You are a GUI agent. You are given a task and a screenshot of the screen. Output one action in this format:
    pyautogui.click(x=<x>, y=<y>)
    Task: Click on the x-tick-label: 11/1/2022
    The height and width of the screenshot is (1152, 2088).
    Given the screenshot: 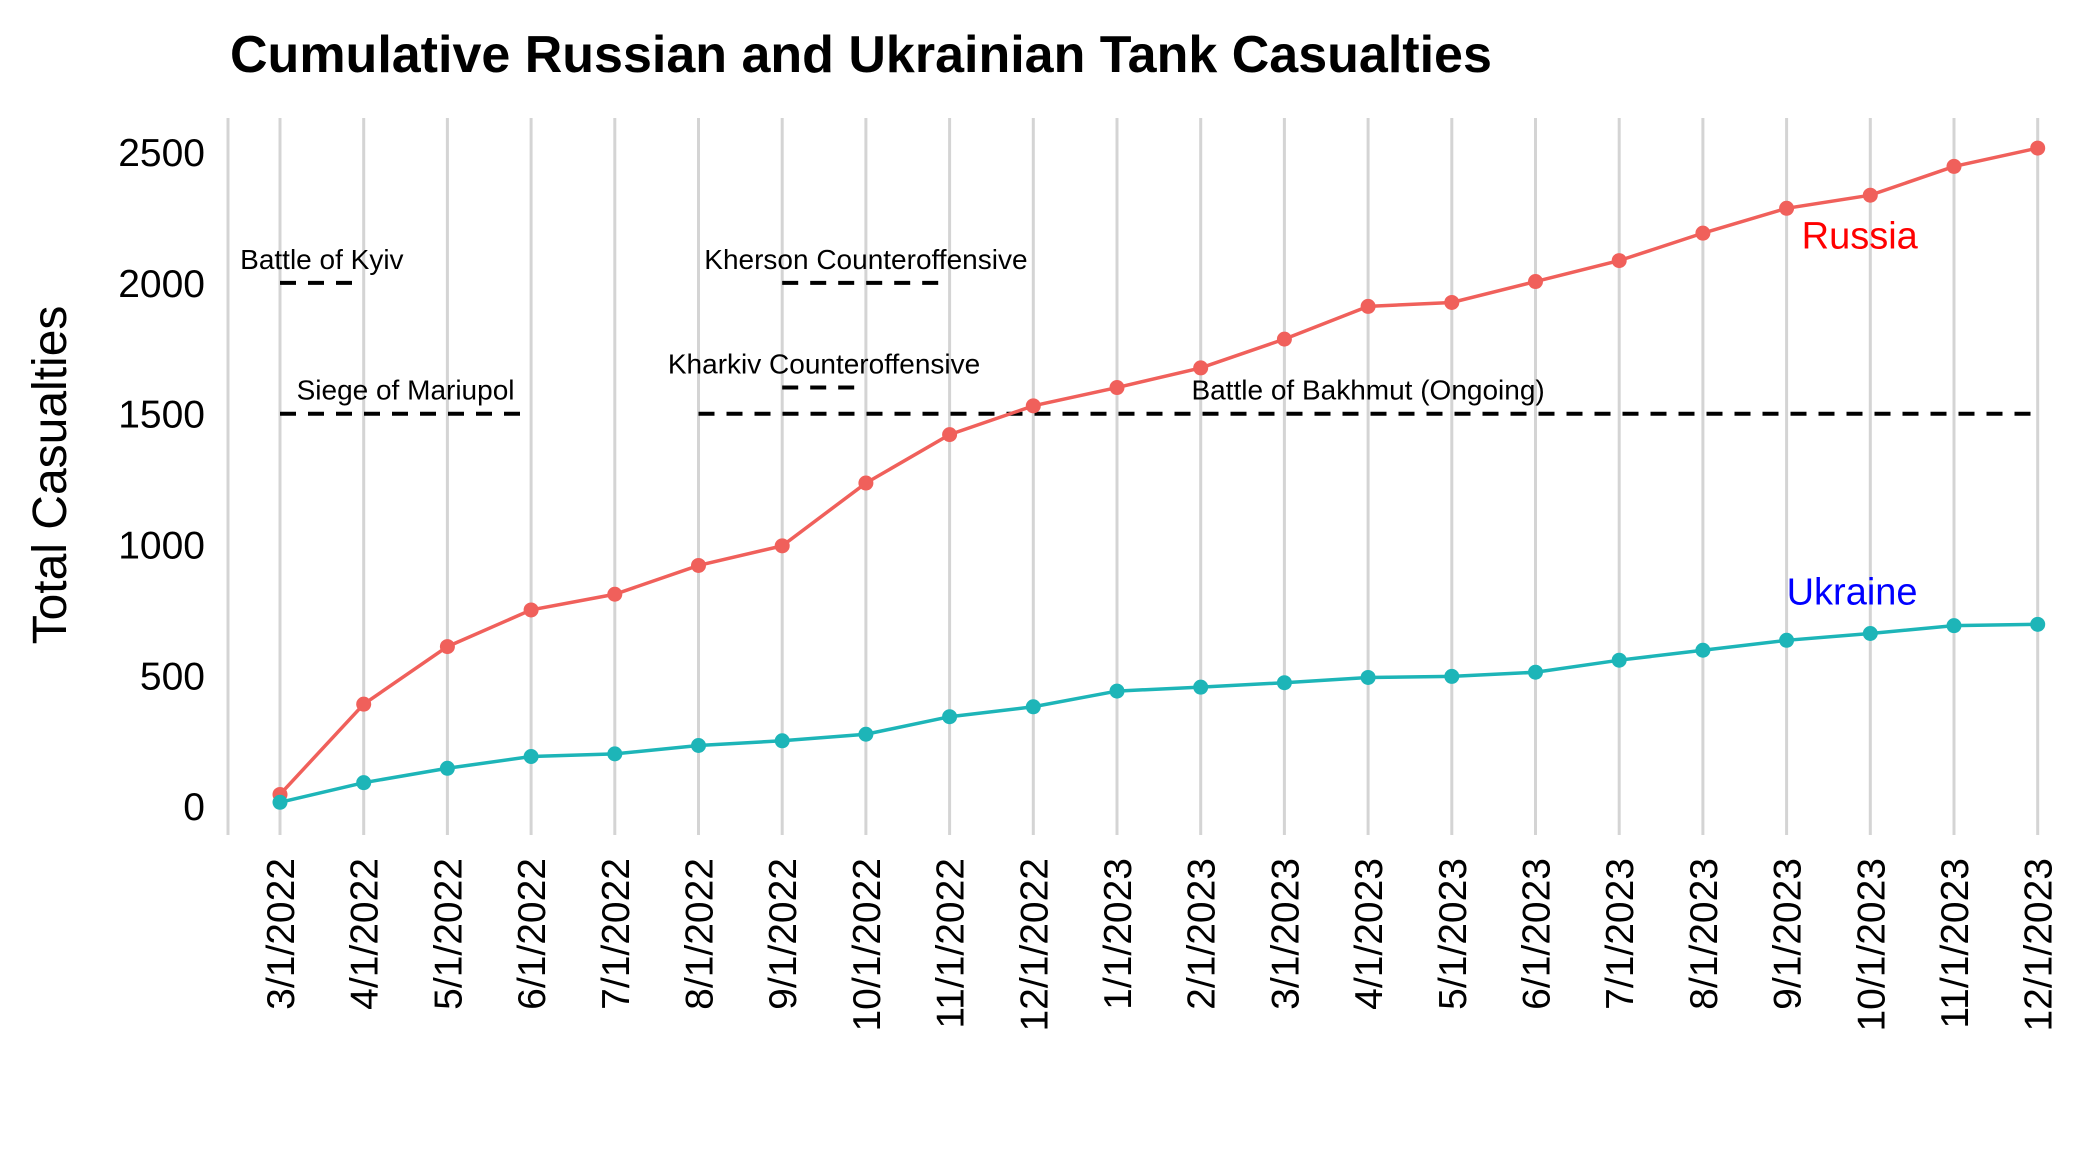 What is the action you would take?
    pyautogui.click(x=951, y=943)
    